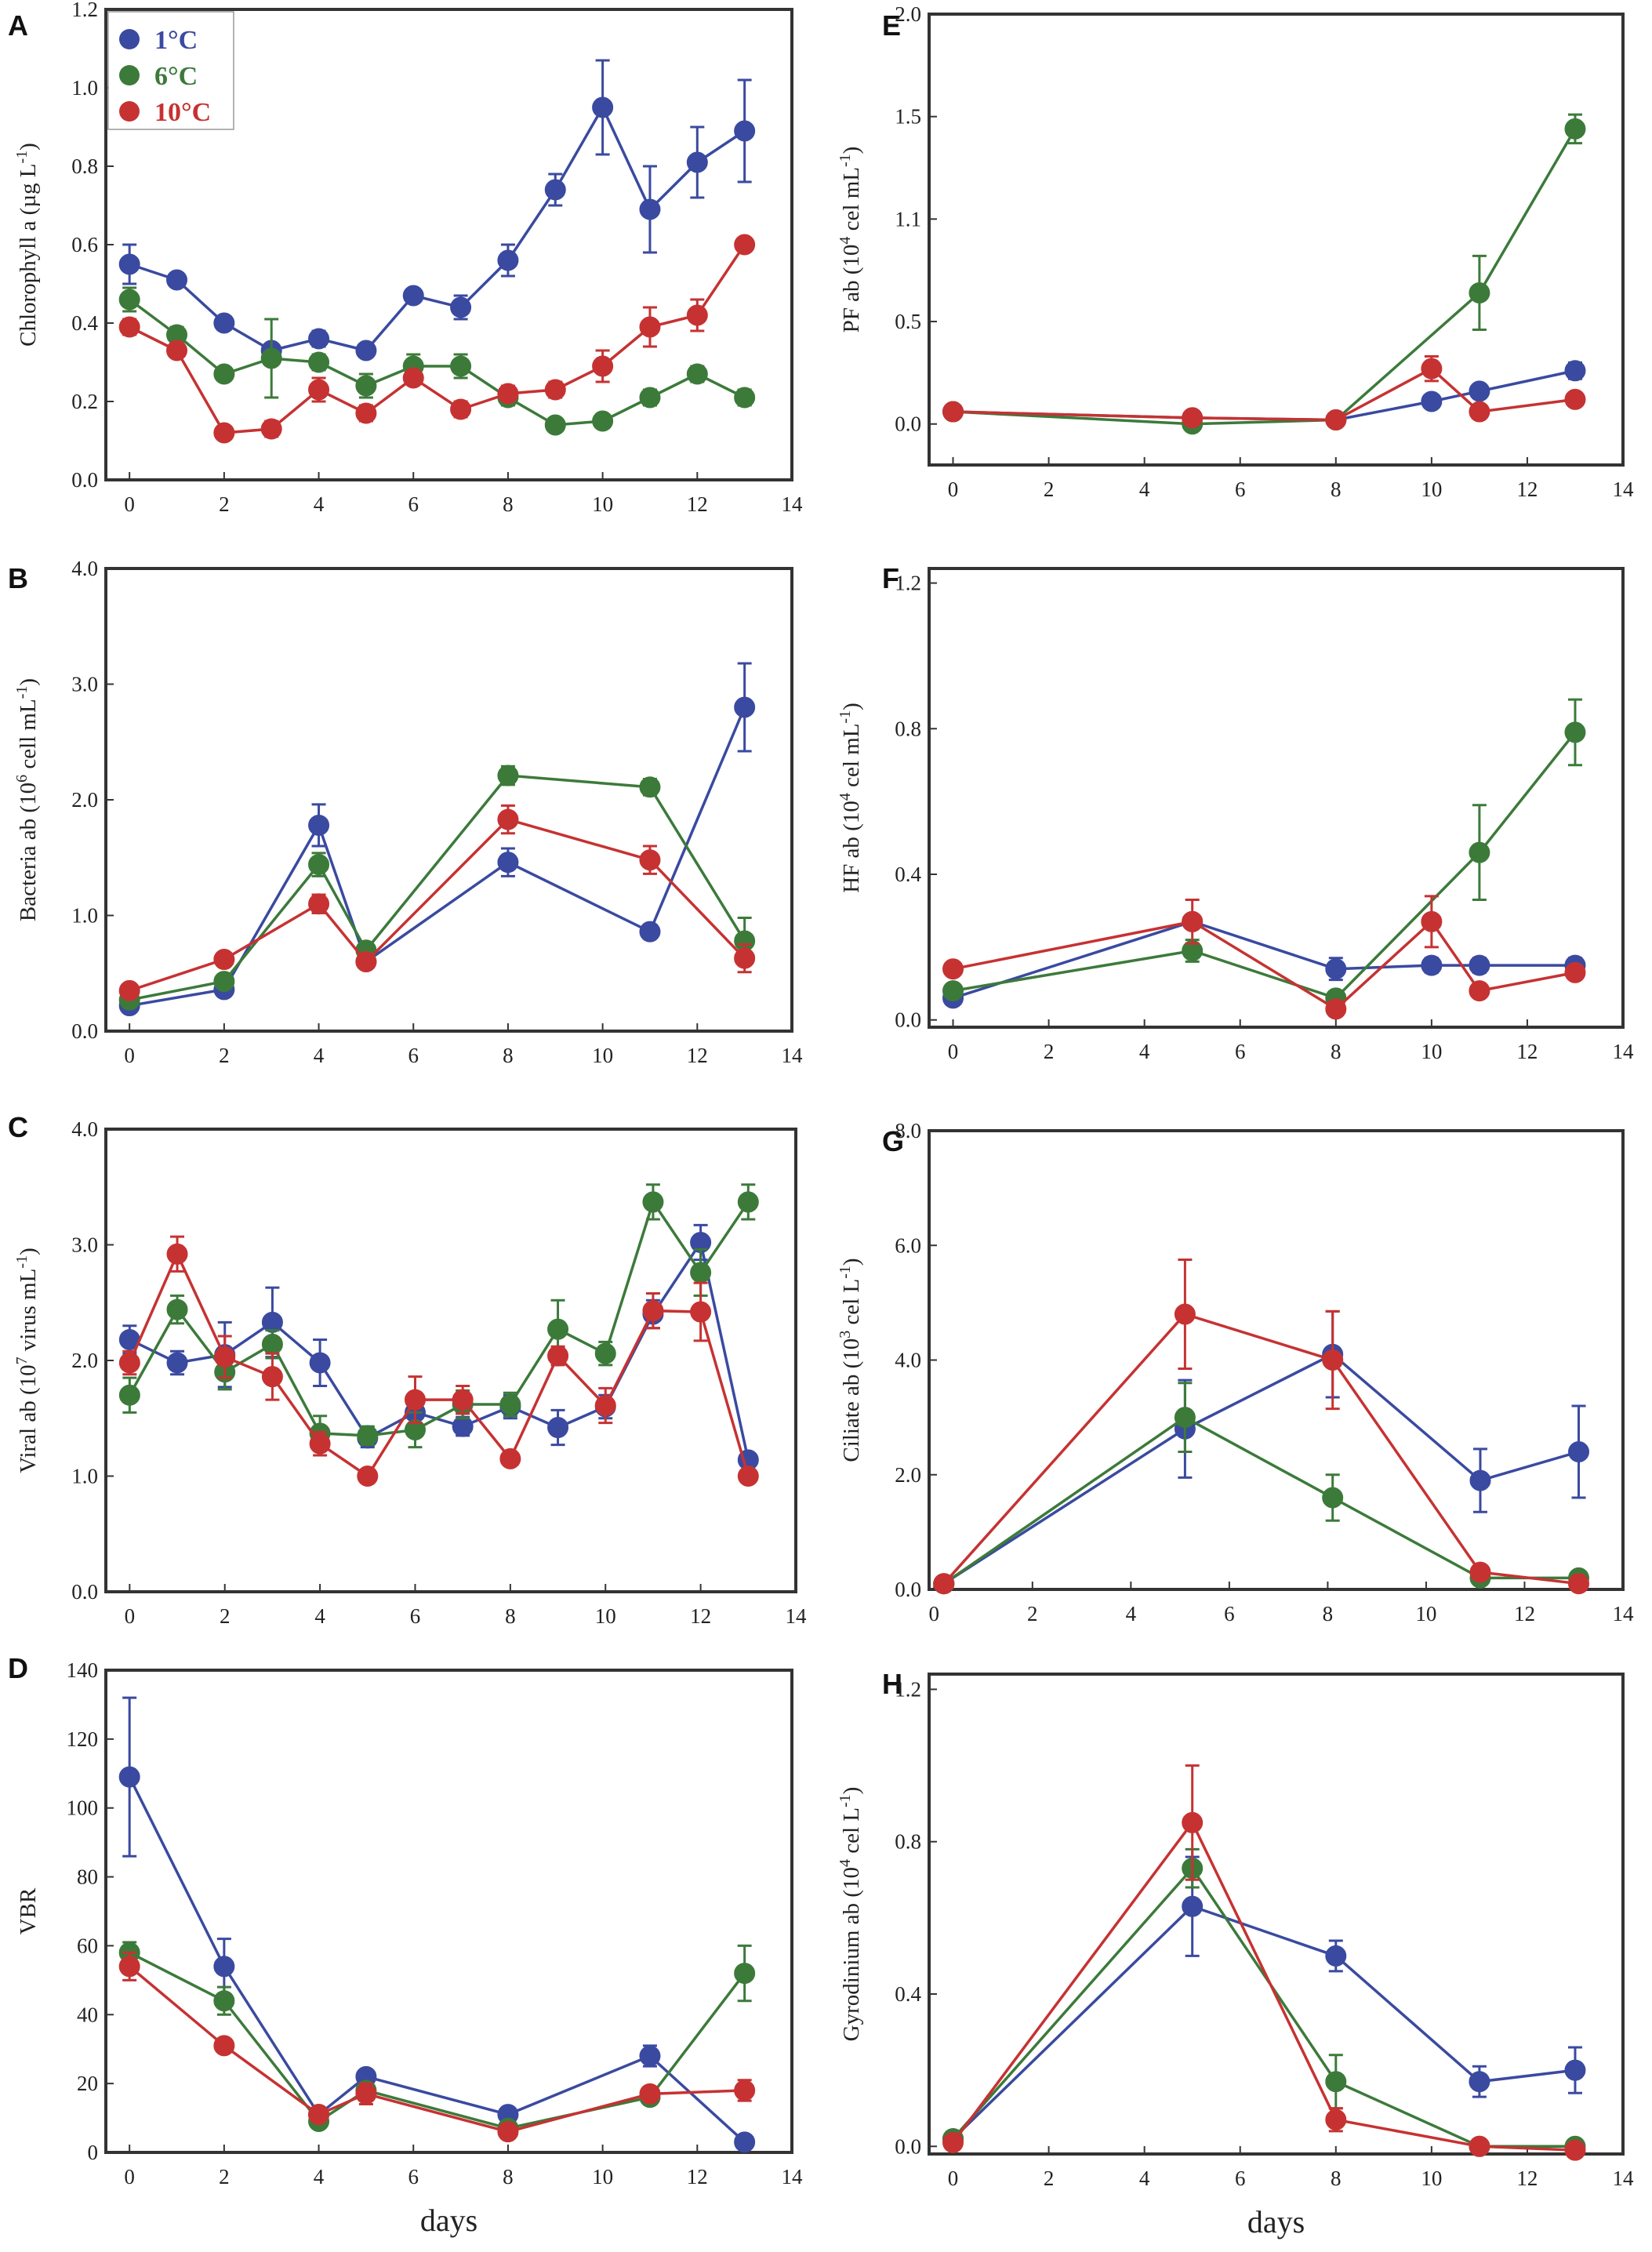 The height and width of the screenshot is (2252, 1652). I want to click on series-6-c-panel-H, so click(1264, 2002).